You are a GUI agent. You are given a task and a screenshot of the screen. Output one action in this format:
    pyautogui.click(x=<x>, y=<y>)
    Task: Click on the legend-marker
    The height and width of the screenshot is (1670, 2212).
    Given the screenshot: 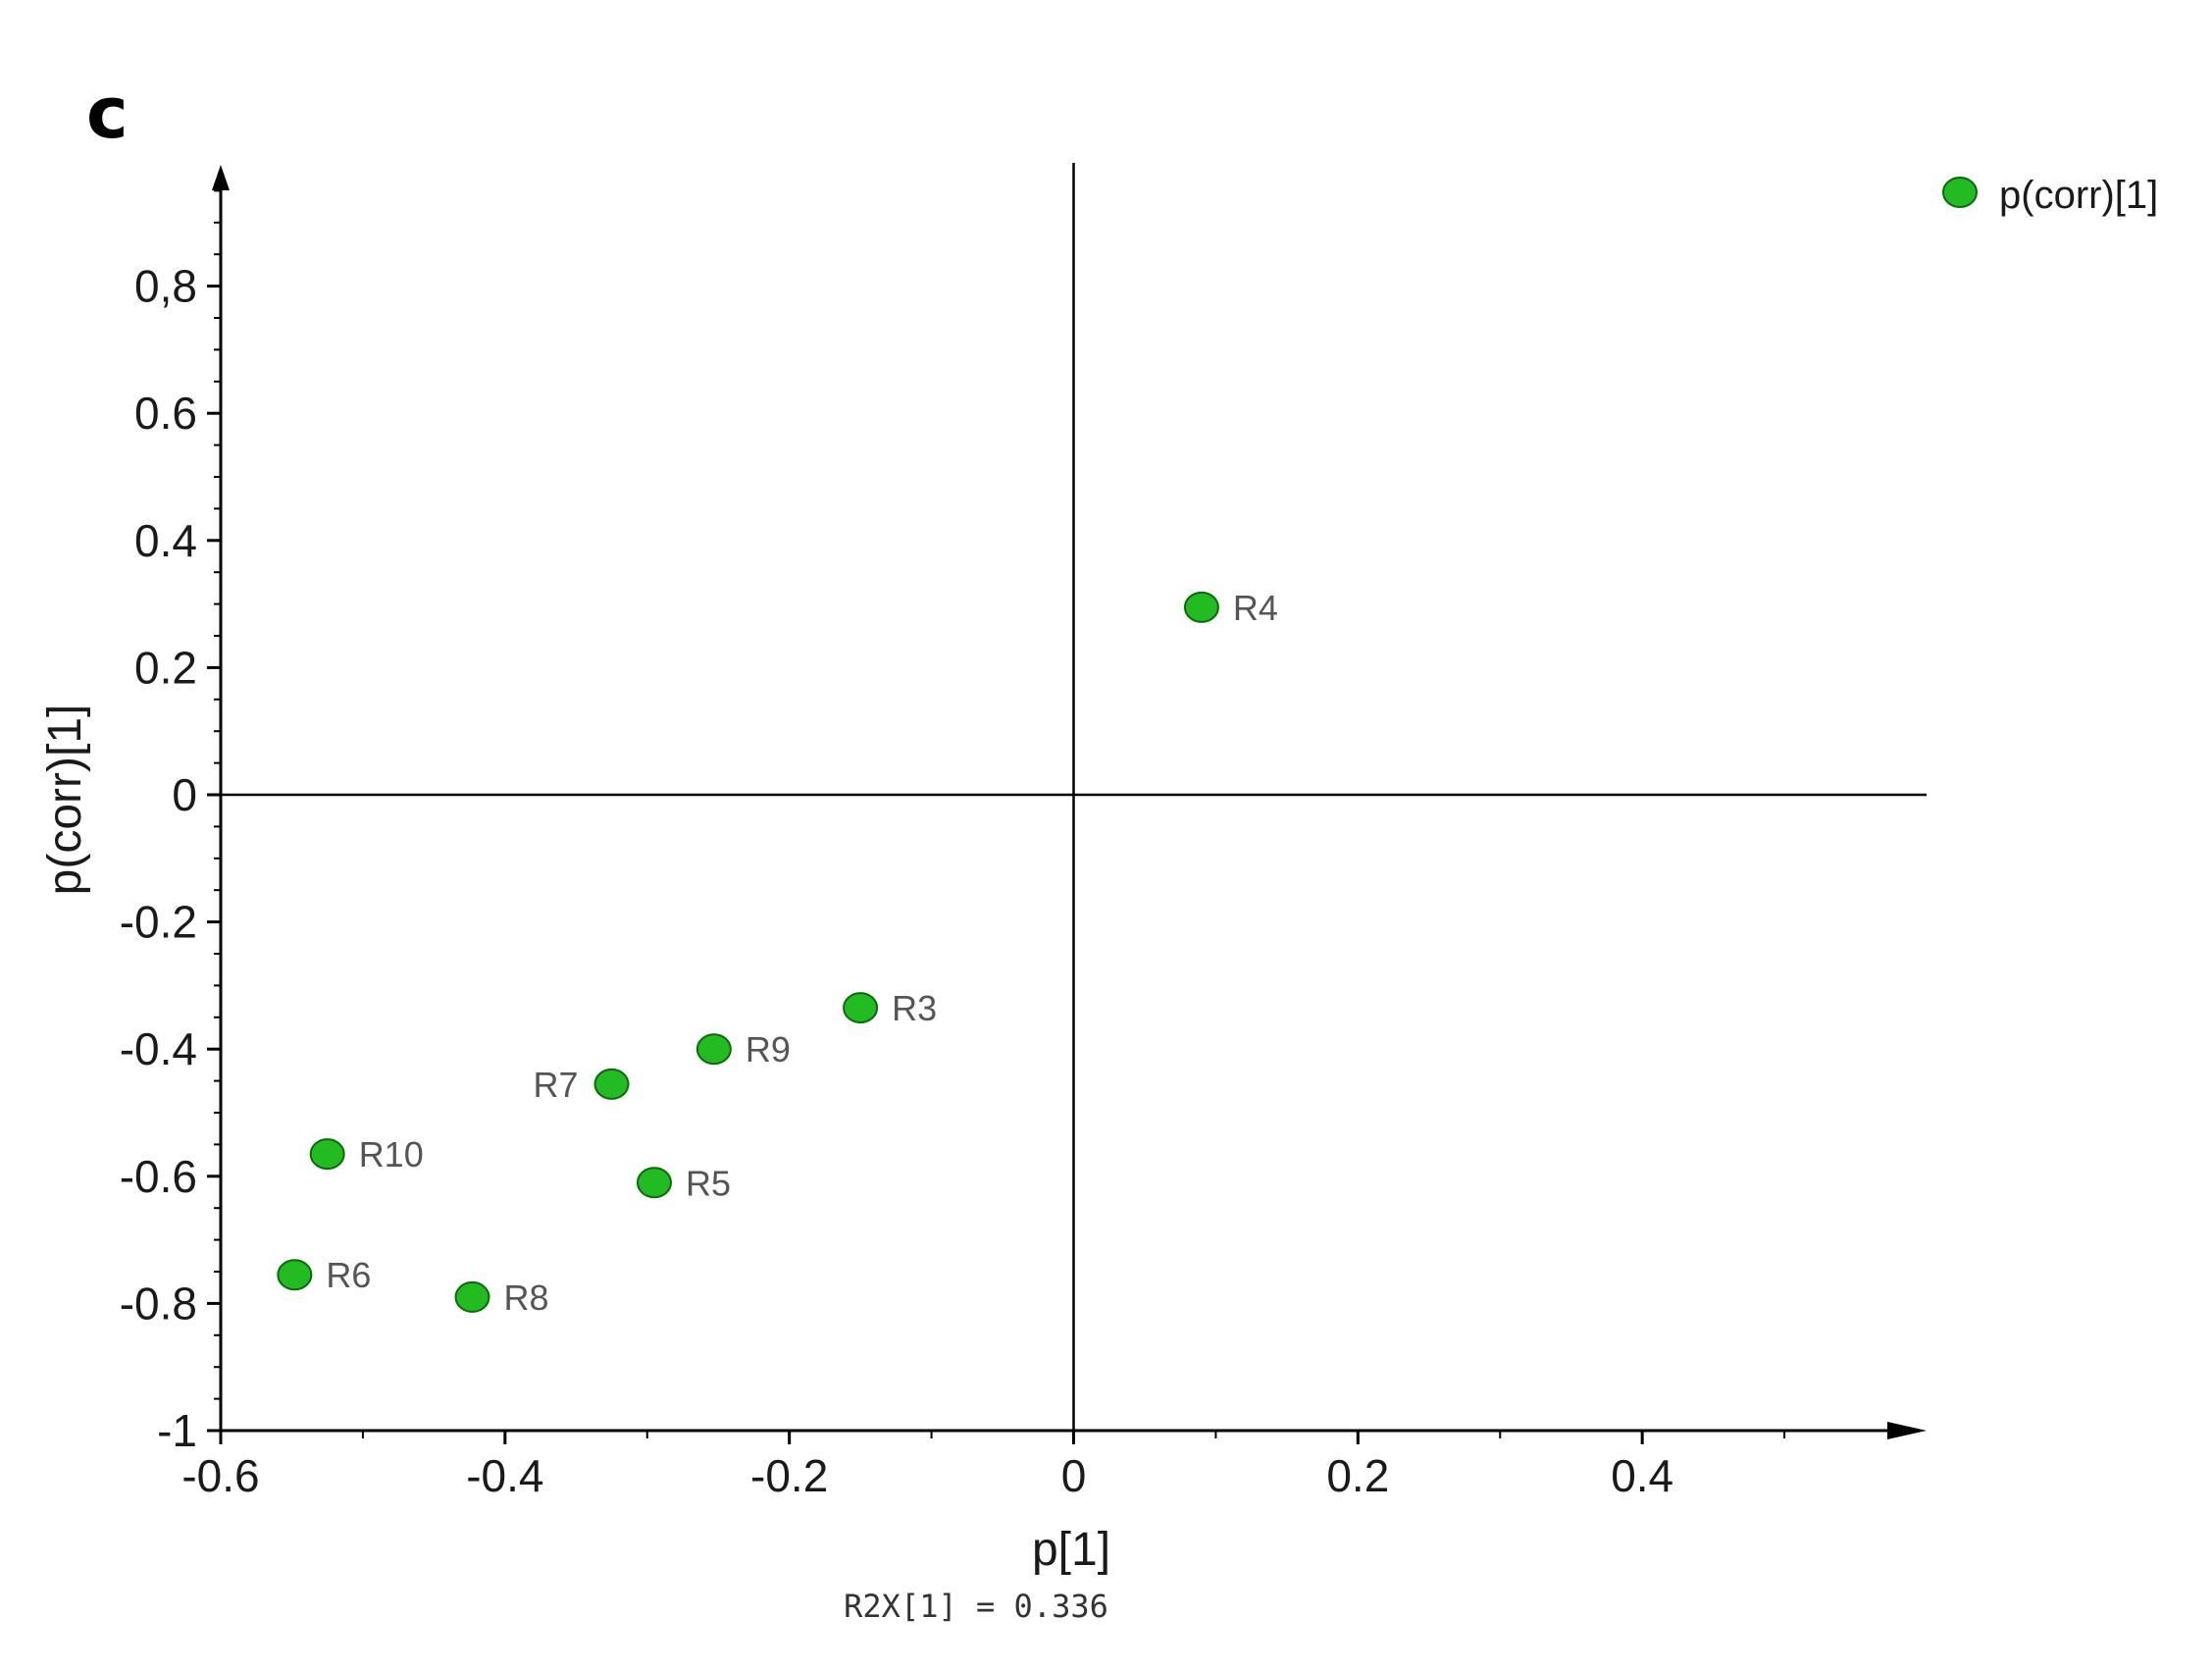 What is the action you would take?
    pyautogui.click(x=1960, y=192)
    